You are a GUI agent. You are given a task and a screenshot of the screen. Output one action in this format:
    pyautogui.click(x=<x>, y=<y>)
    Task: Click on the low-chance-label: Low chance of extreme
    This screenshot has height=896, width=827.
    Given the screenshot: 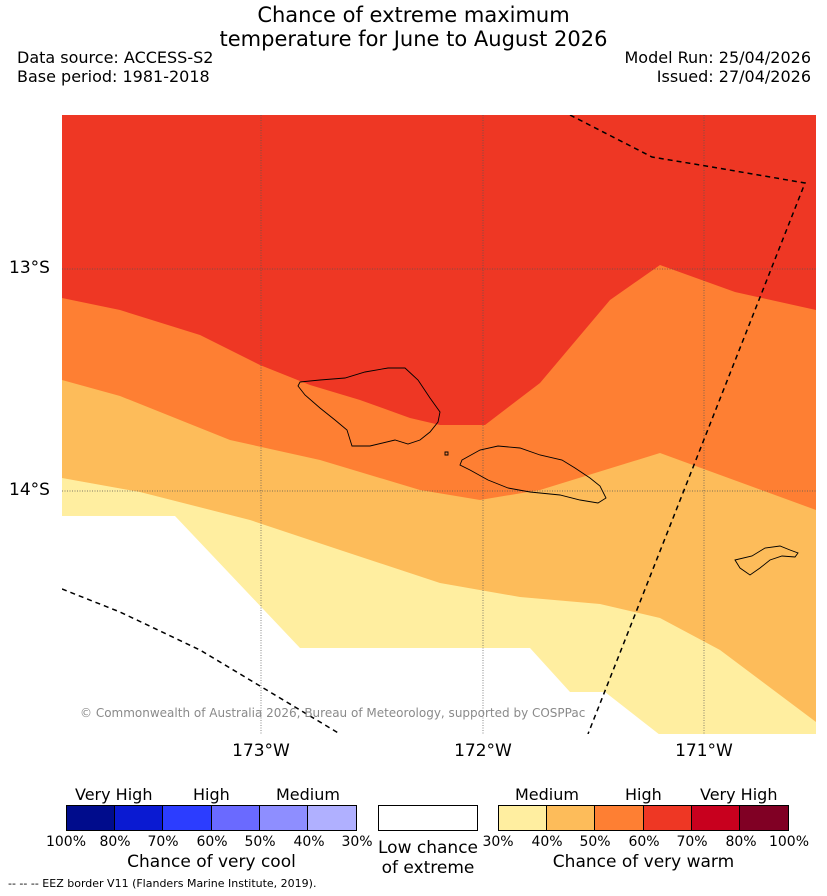 What is the action you would take?
    pyautogui.click(x=428, y=858)
    